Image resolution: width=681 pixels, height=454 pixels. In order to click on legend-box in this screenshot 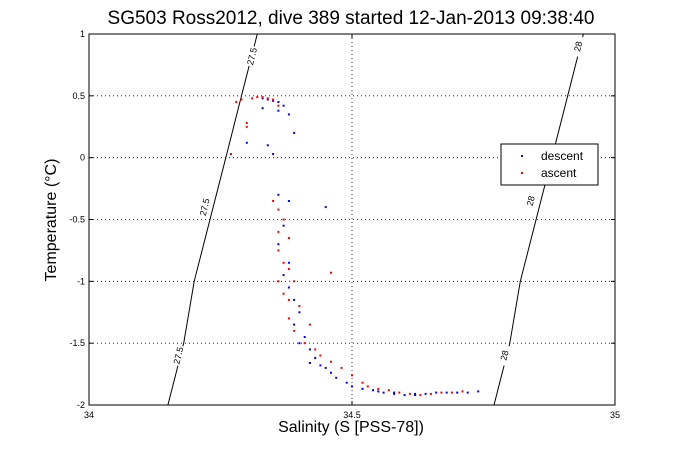, I will do `click(549, 164)`.